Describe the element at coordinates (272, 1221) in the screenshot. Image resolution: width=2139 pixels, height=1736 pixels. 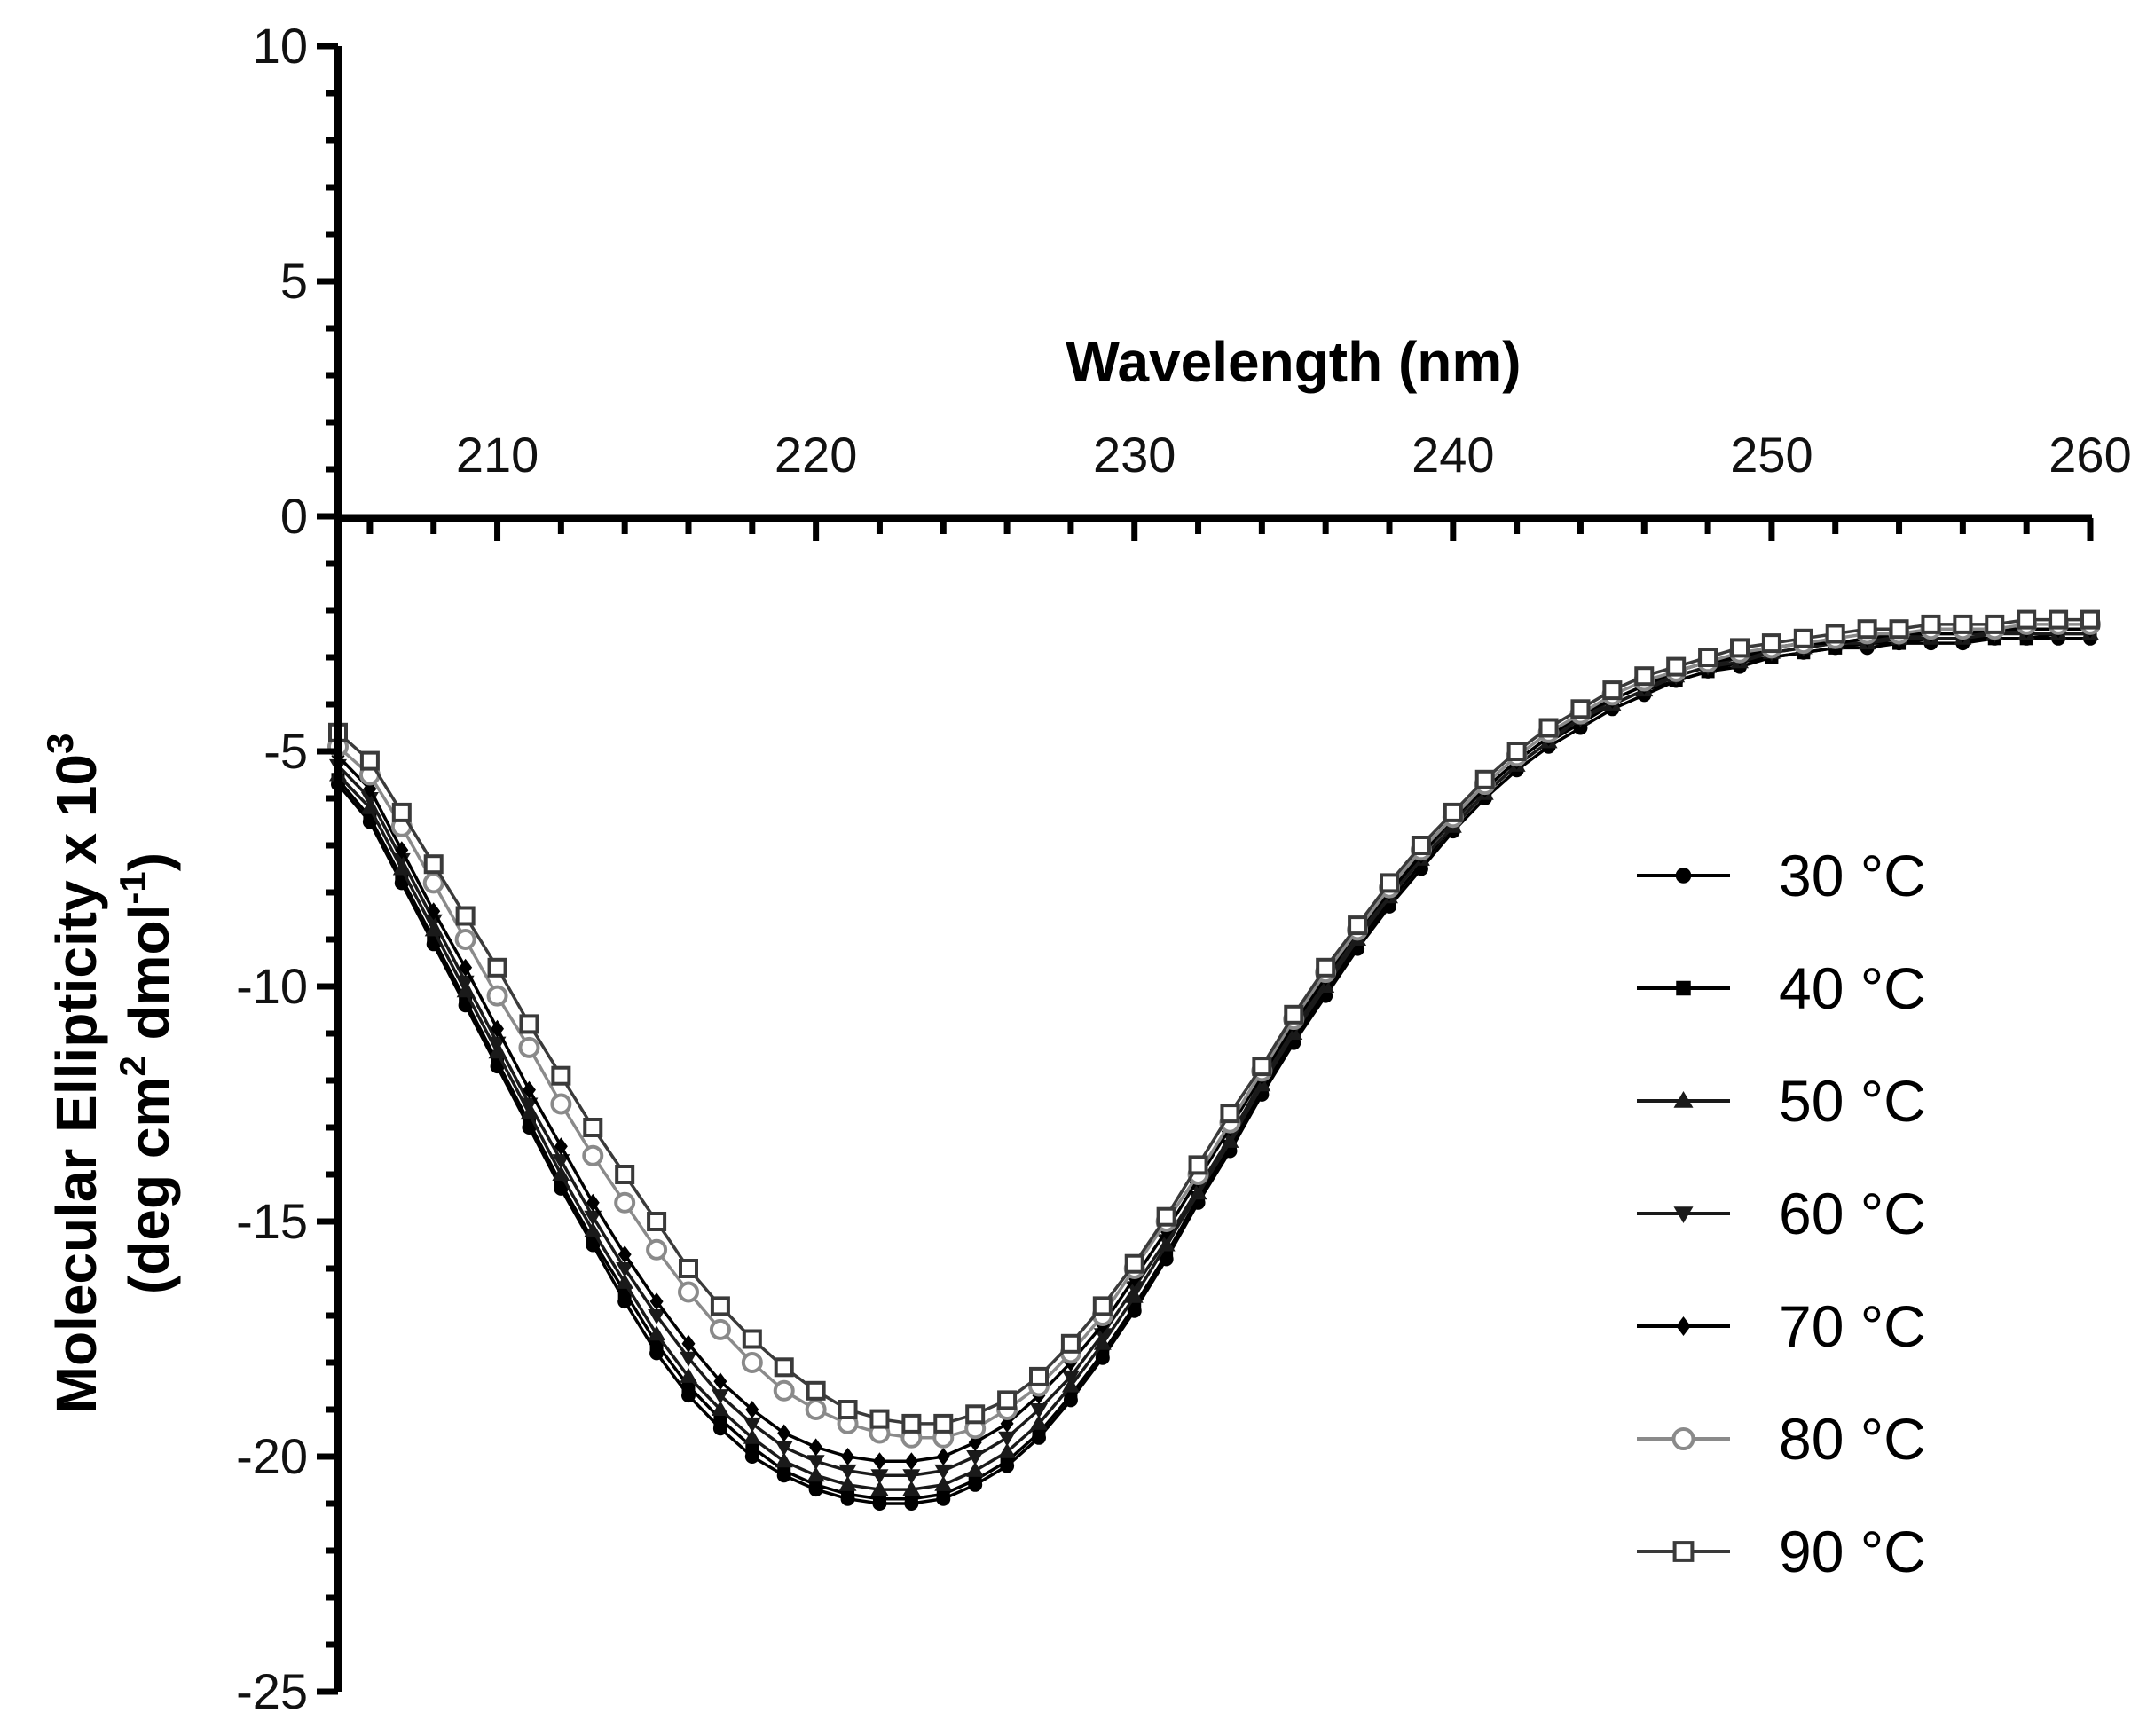
I see `y-tick-label: -15` at that location.